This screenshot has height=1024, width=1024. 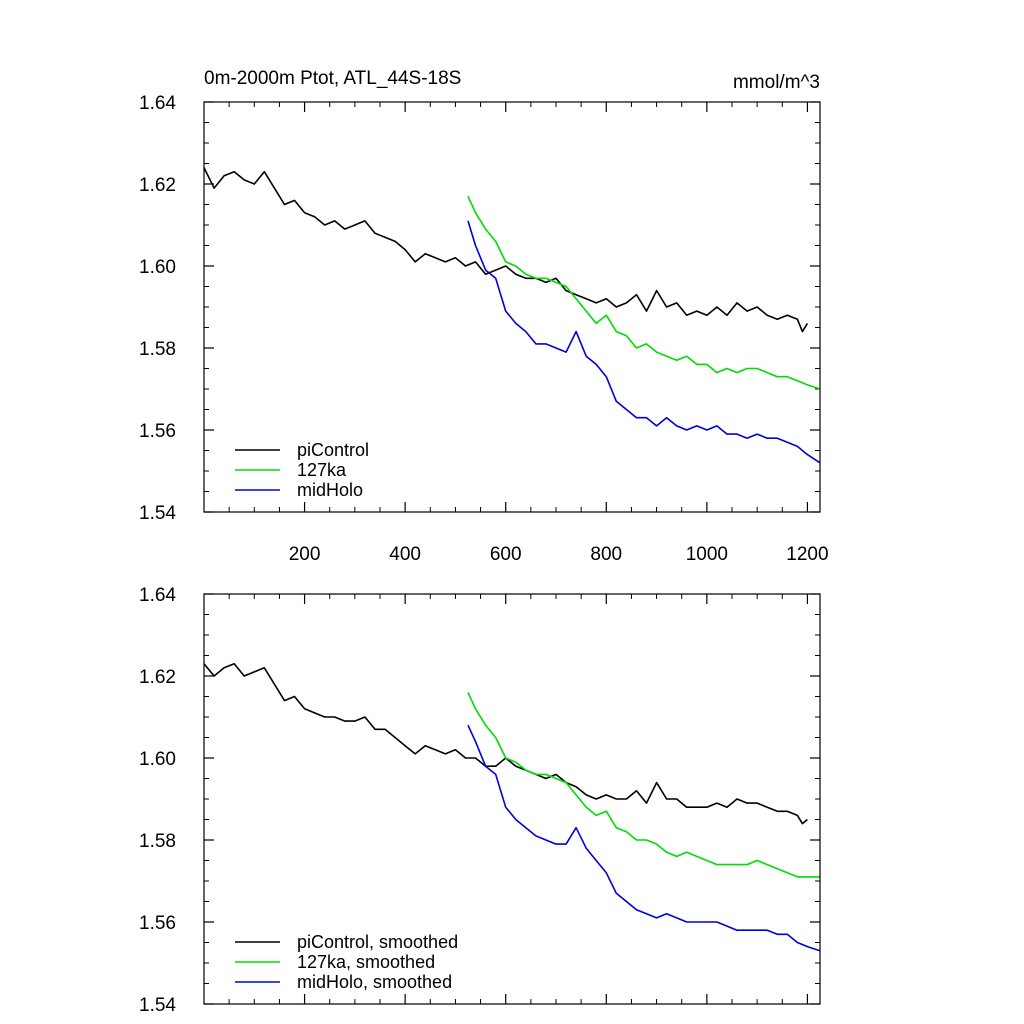 I want to click on legend-label: 127ka, so click(x=322, y=470).